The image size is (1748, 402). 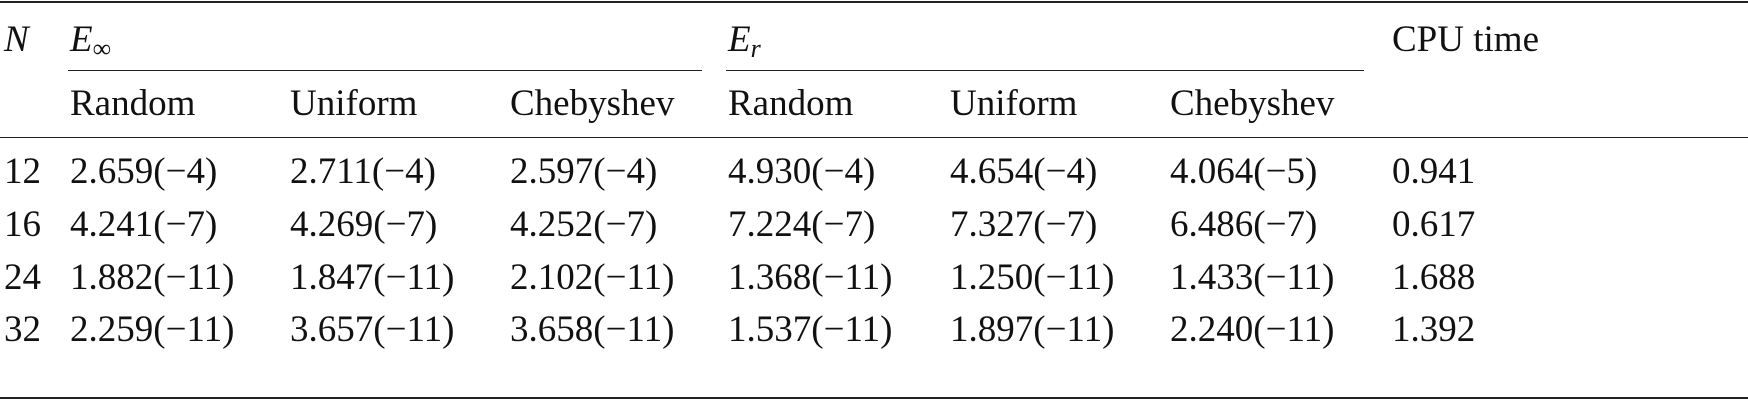 I want to click on cell-value: 6.486(−7), so click(x=1244, y=224).